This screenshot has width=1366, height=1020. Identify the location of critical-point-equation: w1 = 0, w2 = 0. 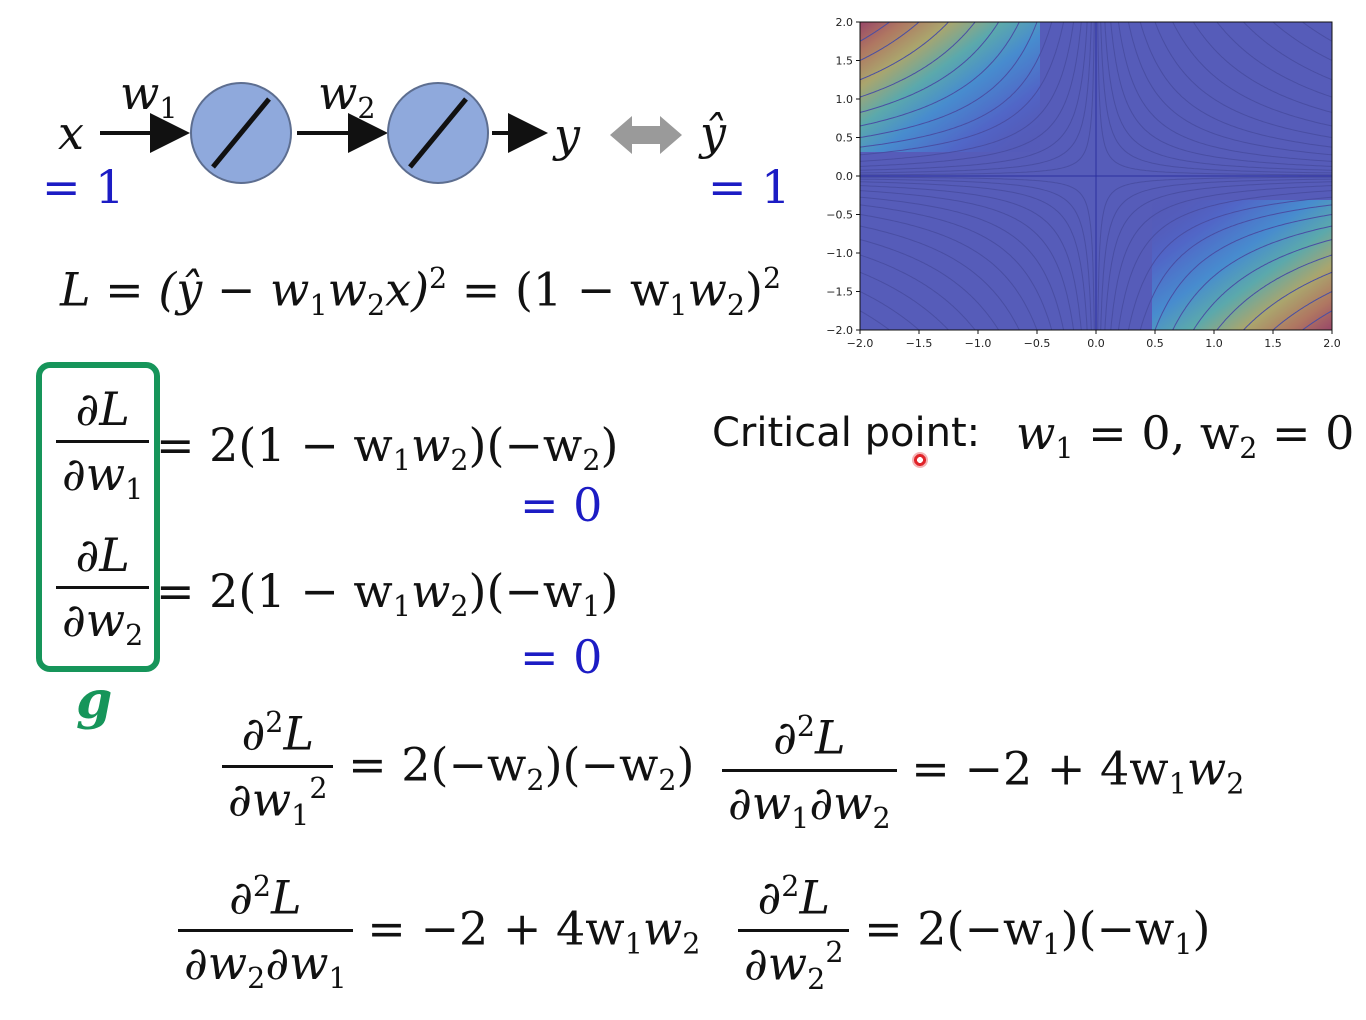
(1185, 436).